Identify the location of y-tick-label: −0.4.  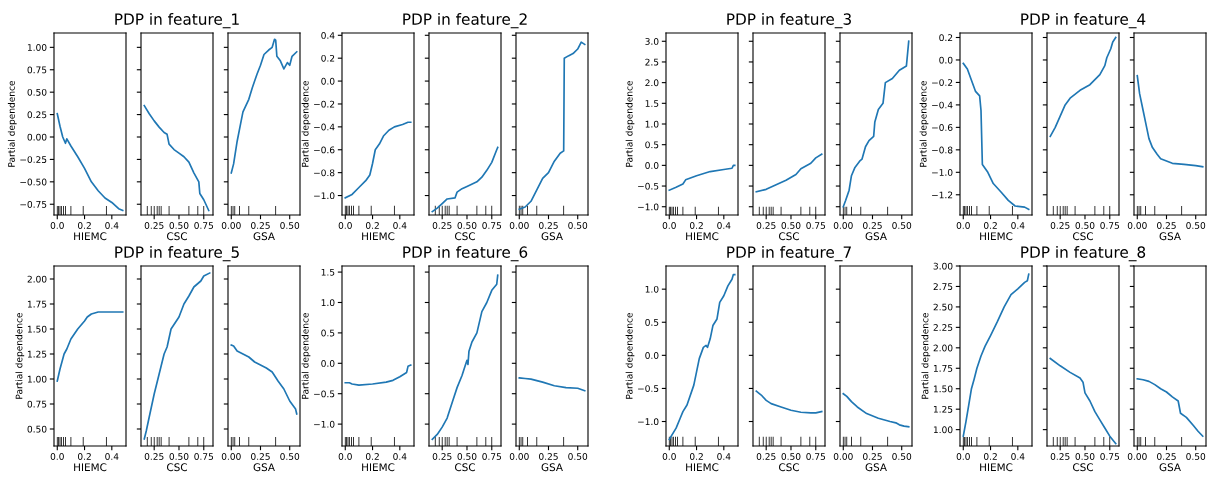
(324, 127).